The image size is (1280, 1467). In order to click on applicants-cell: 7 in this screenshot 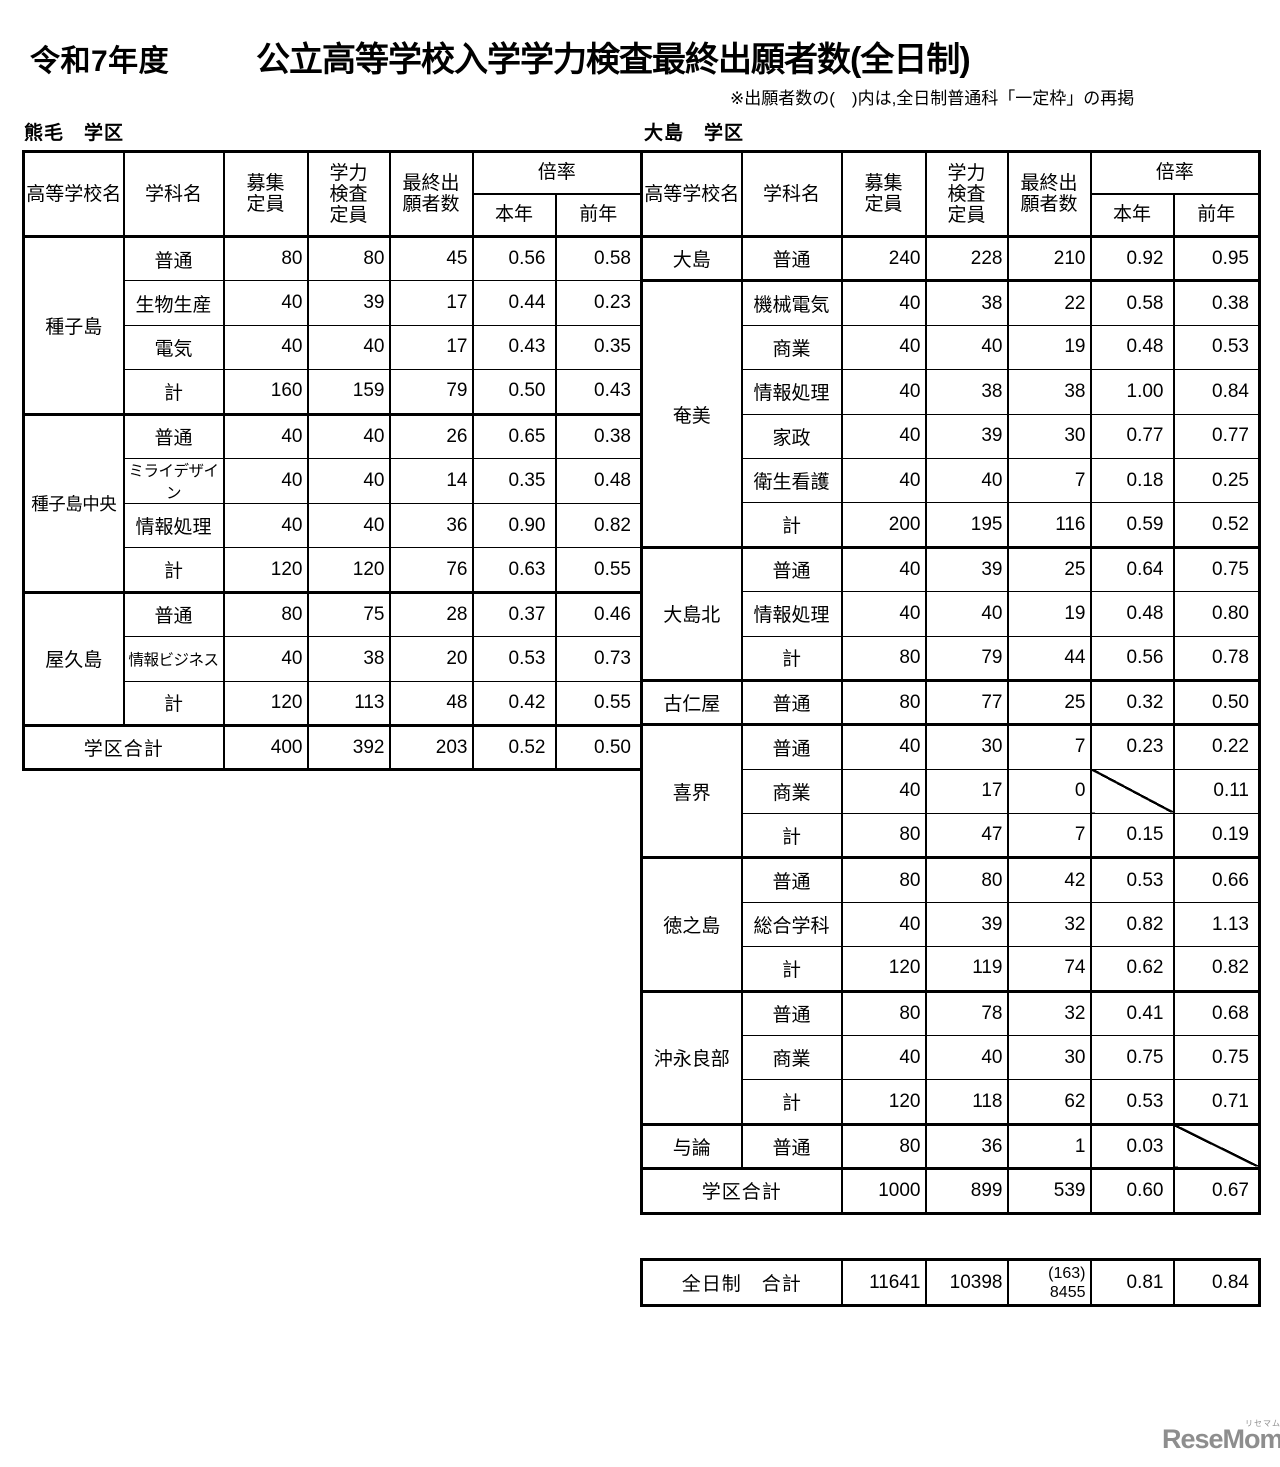, I will do `click(1049, 835)`.